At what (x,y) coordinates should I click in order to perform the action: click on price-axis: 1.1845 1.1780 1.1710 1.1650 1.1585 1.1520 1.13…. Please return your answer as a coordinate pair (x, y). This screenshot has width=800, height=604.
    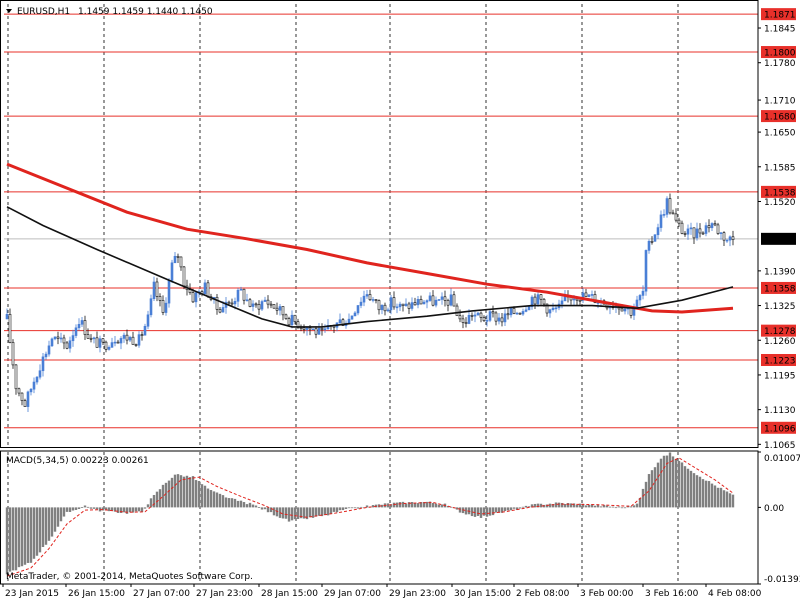
    Looking at the image, I should click on (779, 305).